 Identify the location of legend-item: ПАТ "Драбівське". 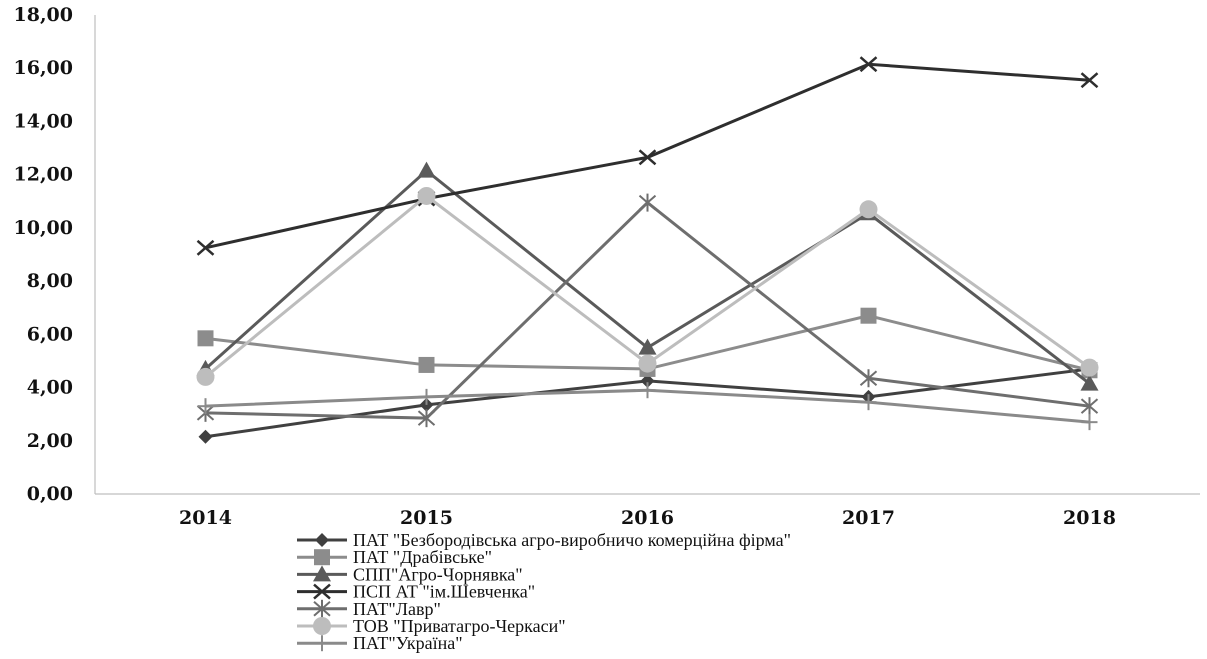
(394, 557).